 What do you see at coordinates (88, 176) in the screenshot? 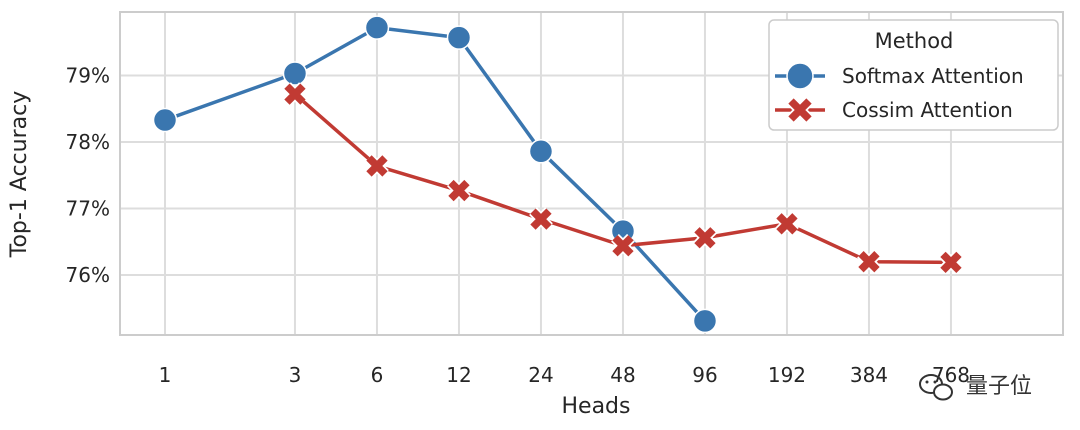
I see `y-ticks: 76% 77% 78% 79%` at bounding box center [88, 176].